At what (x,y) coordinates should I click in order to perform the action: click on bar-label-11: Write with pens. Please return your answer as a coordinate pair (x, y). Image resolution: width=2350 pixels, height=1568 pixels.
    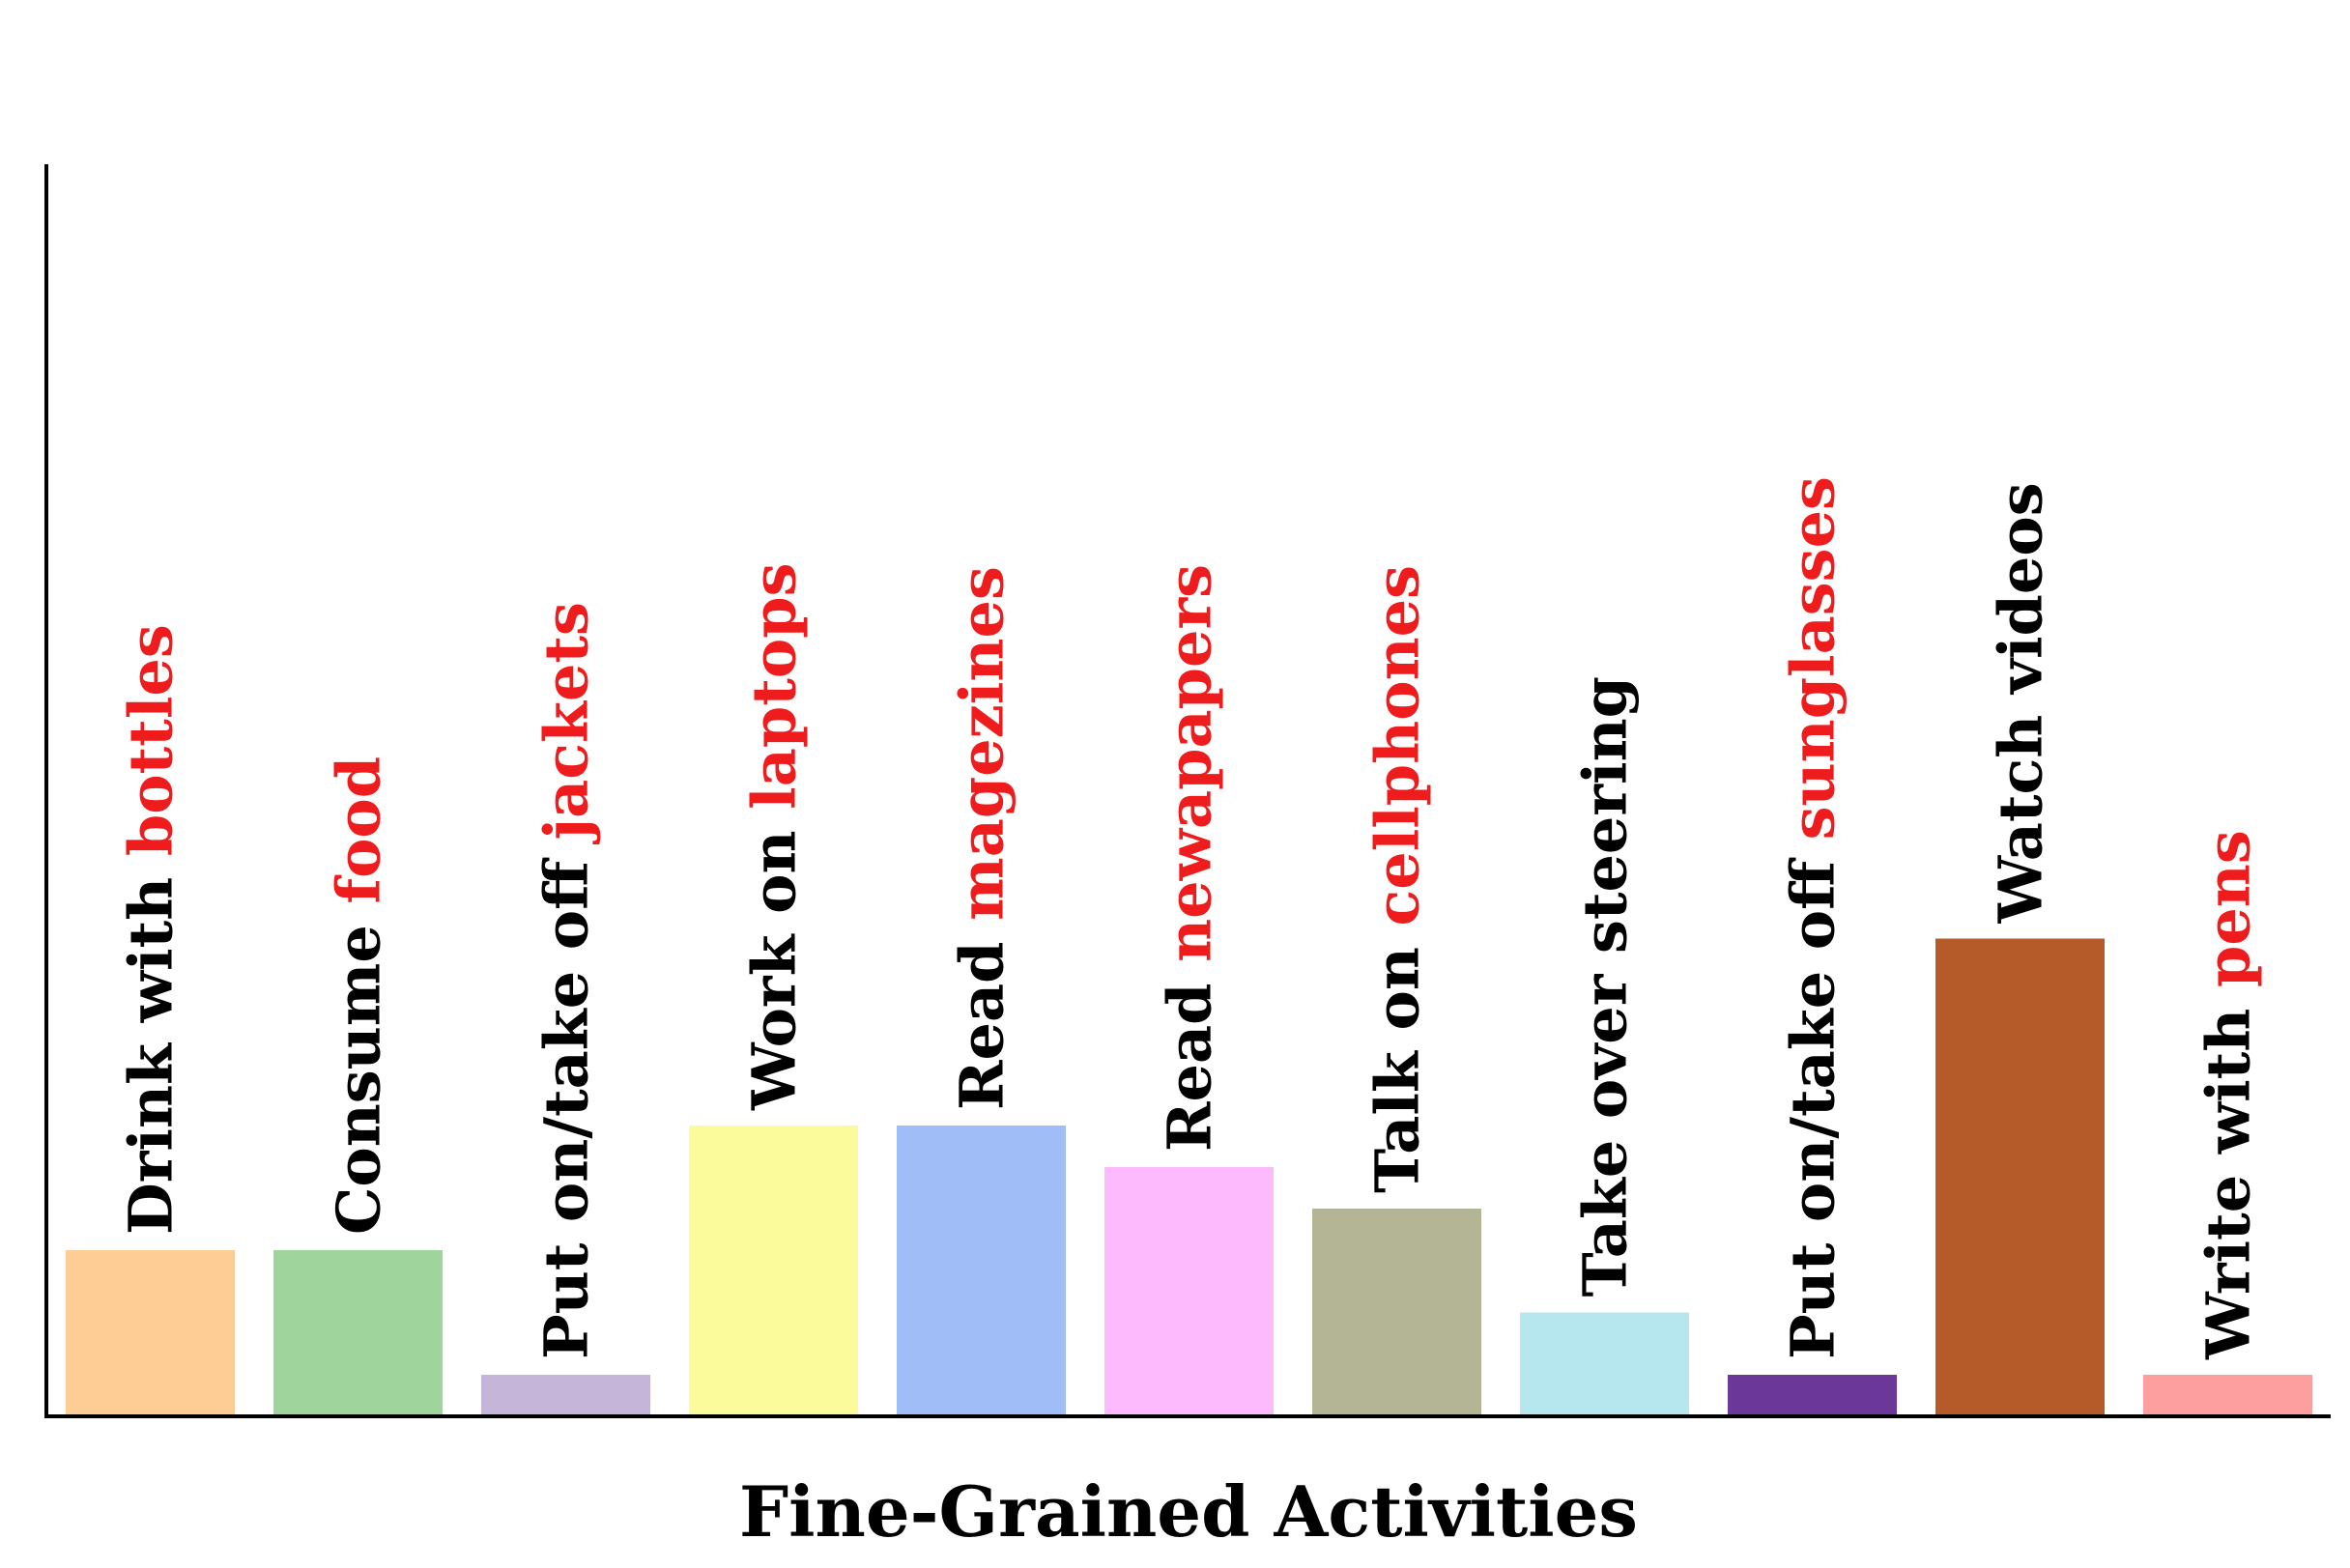
    Looking at the image, I should click on (2228, 1095).